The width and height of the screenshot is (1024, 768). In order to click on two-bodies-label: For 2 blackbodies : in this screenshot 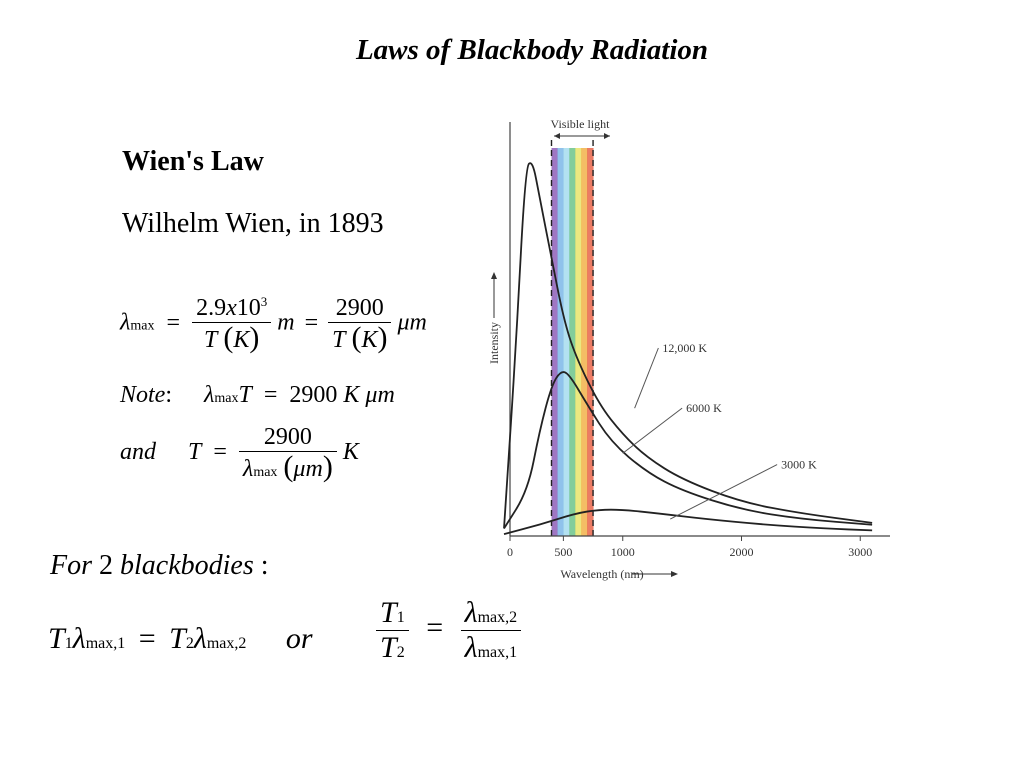, I will do `click(159, 566)`.